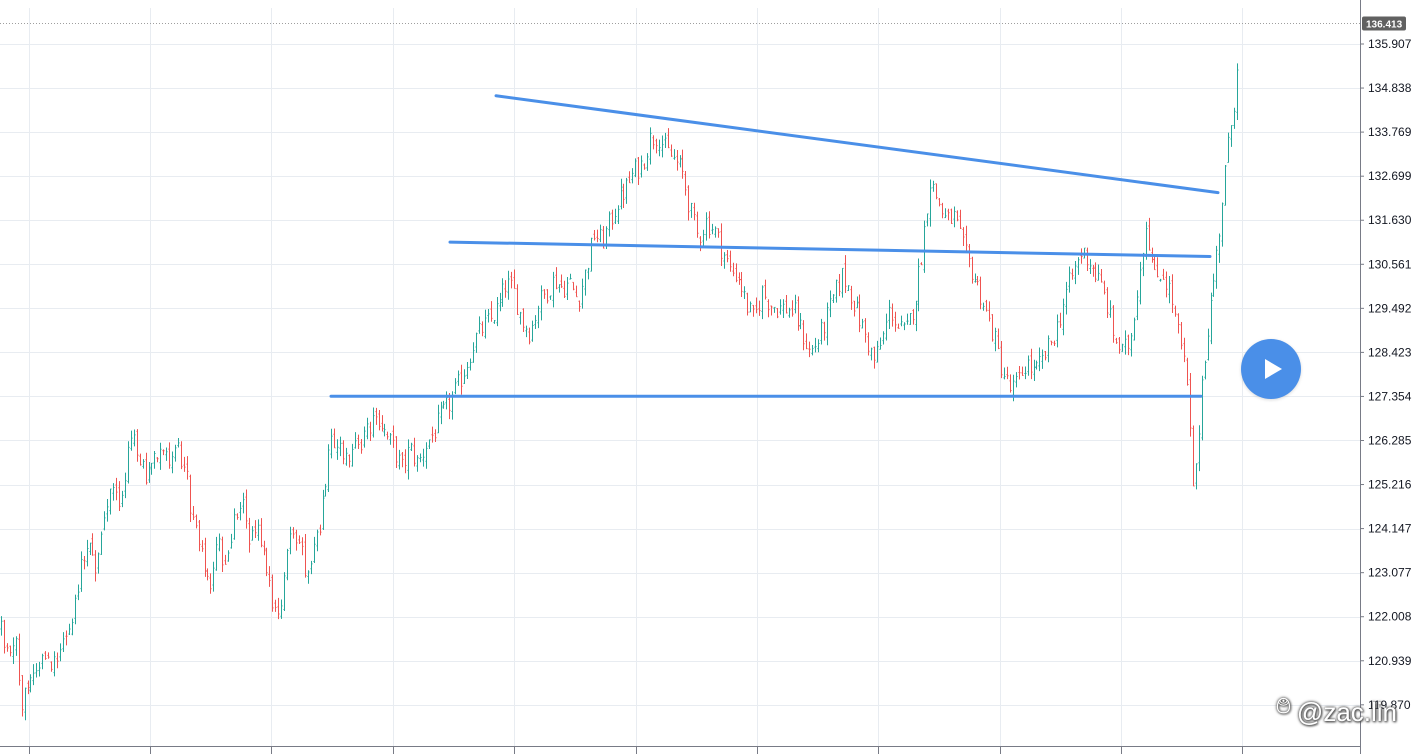  What do you see at coordinates (1390, 529) in the screenshot?
I see `price-axis-label: 124.147` at bounding box center [1390, 529].